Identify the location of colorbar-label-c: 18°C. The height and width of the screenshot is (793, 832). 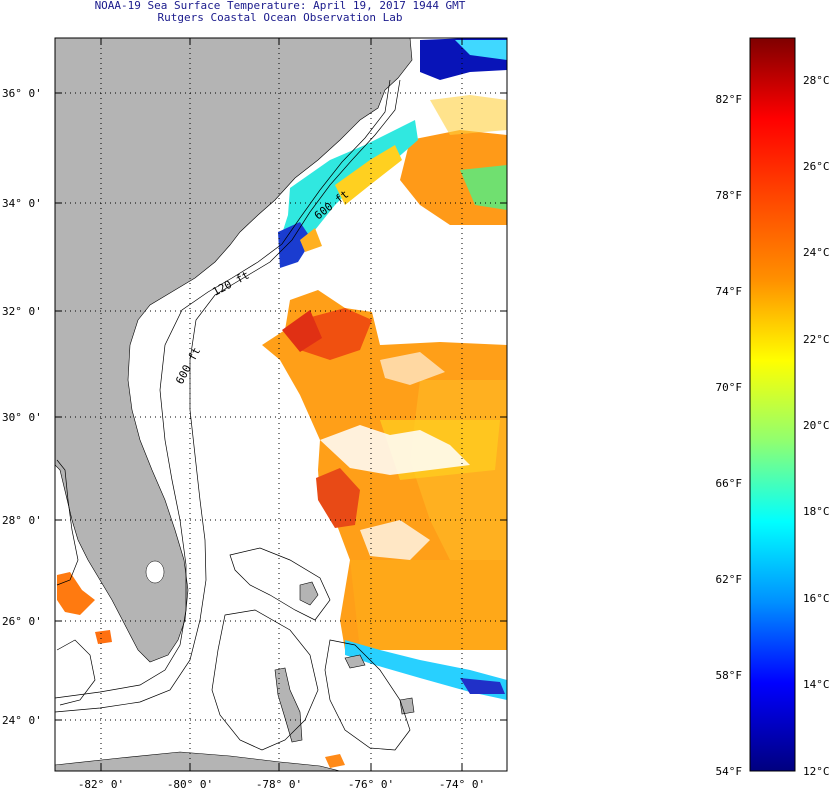
(816, 511).